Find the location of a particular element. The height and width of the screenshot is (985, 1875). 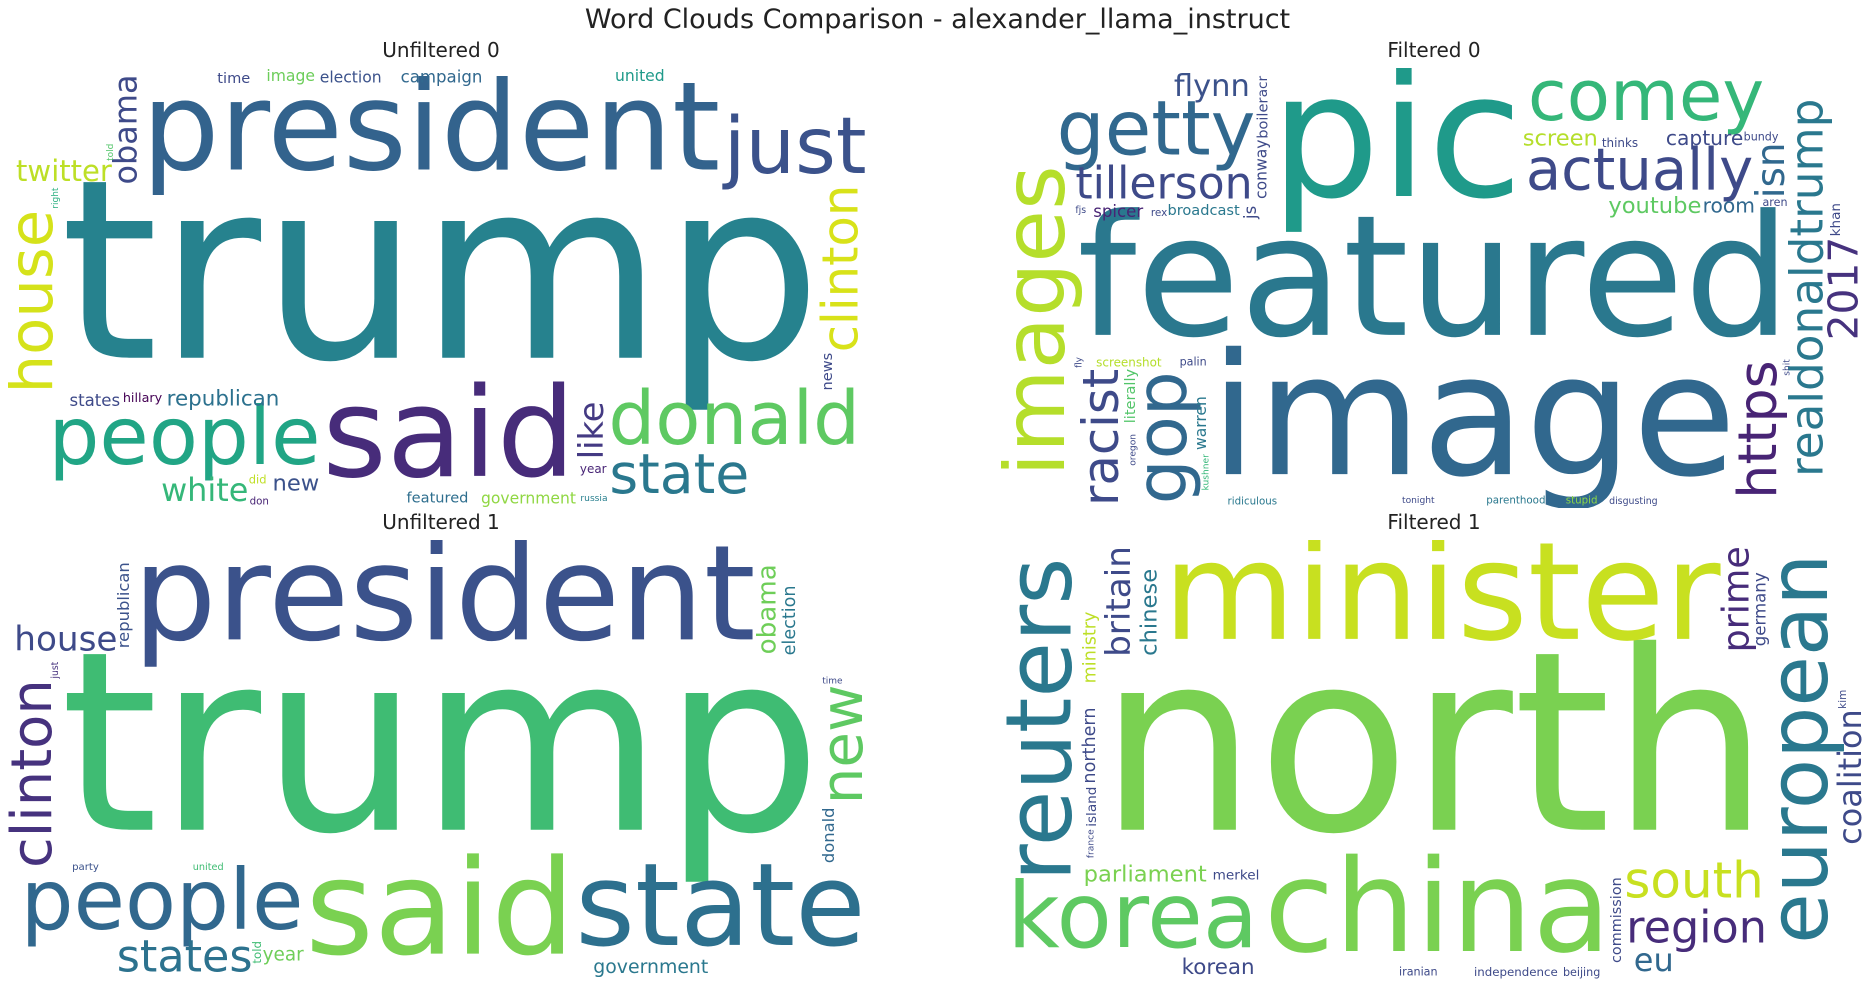

cloud-word: fly is located at coordinates (1080, 362).